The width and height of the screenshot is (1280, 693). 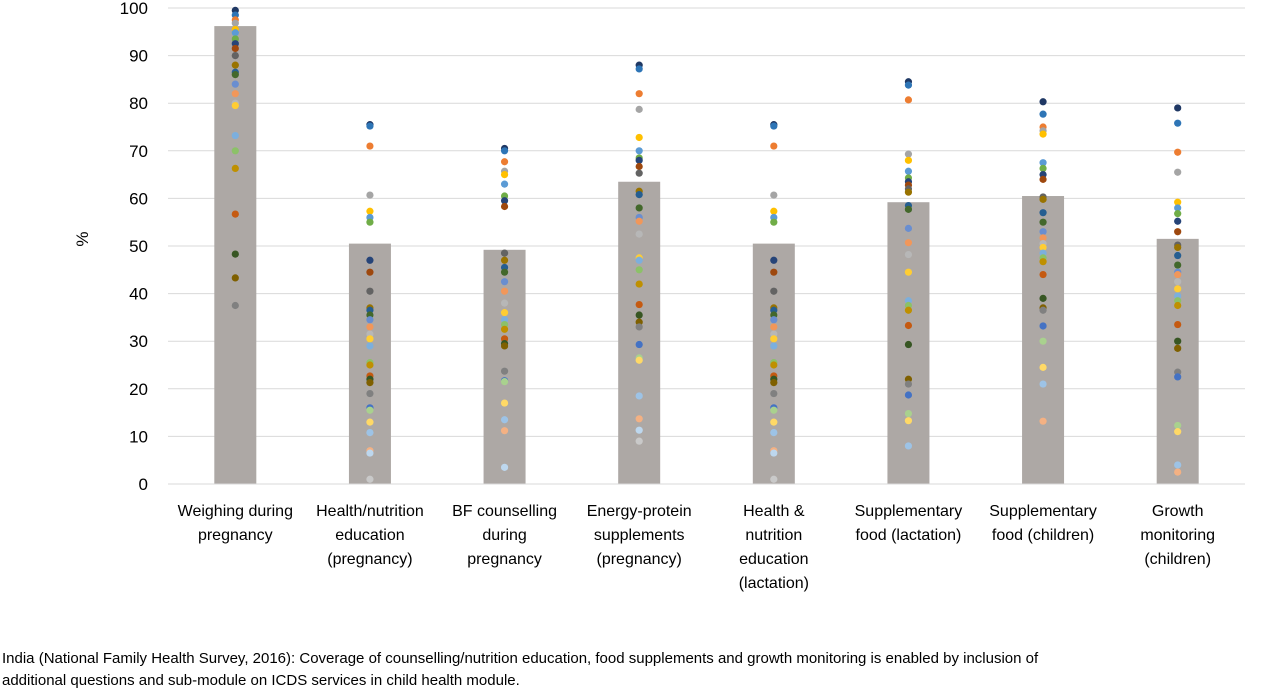 I want to click on y-tick-label: 30, so click(x=138, y=341).